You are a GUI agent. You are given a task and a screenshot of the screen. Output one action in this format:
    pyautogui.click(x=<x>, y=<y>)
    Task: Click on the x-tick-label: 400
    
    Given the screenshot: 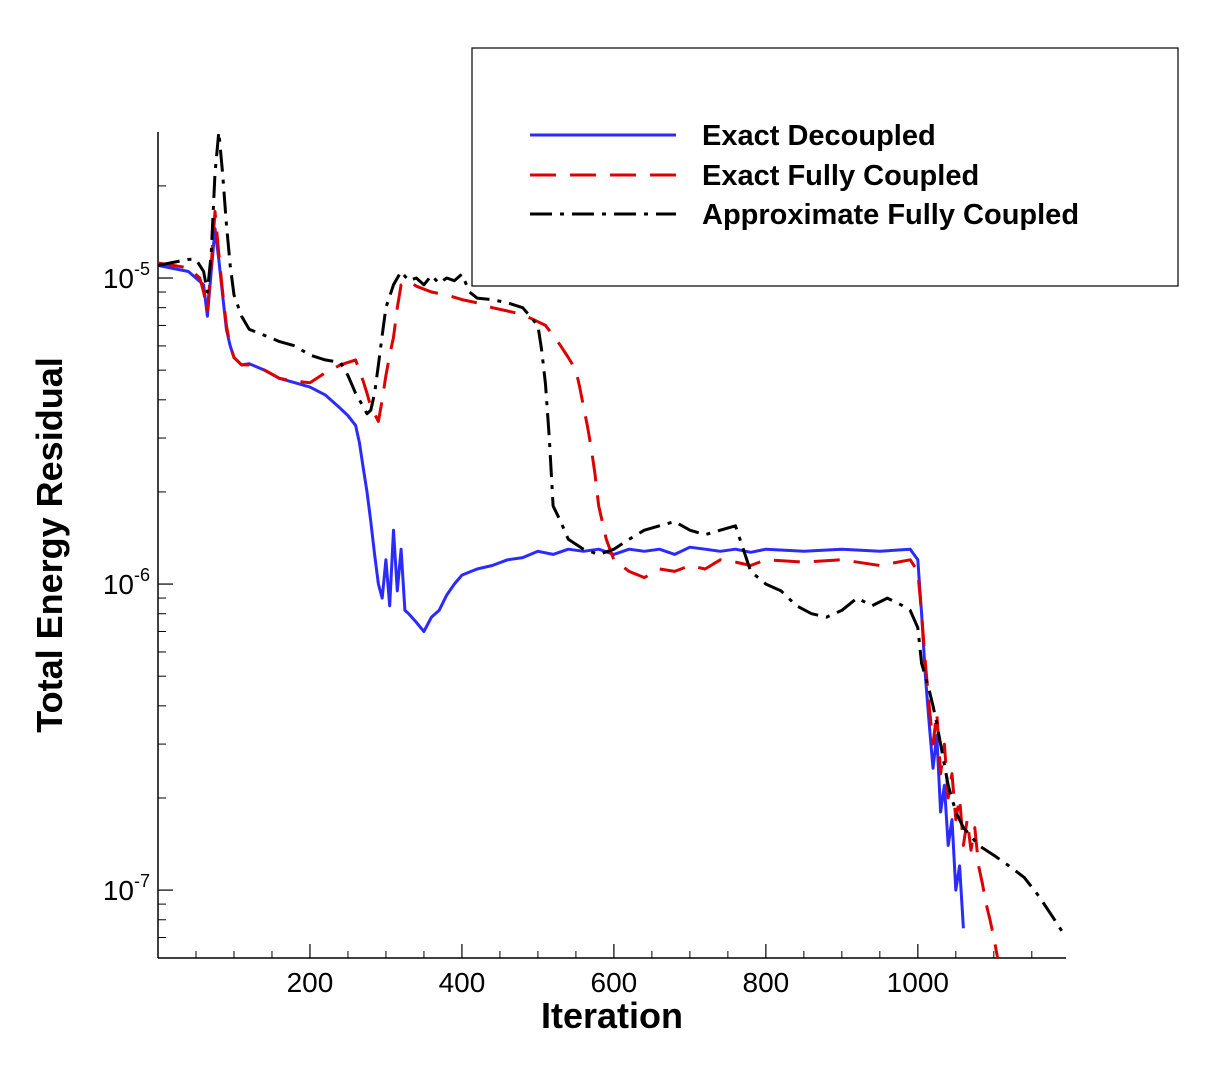 What is the action you would take?
    pyautogui.click(x=462, y=982)
    